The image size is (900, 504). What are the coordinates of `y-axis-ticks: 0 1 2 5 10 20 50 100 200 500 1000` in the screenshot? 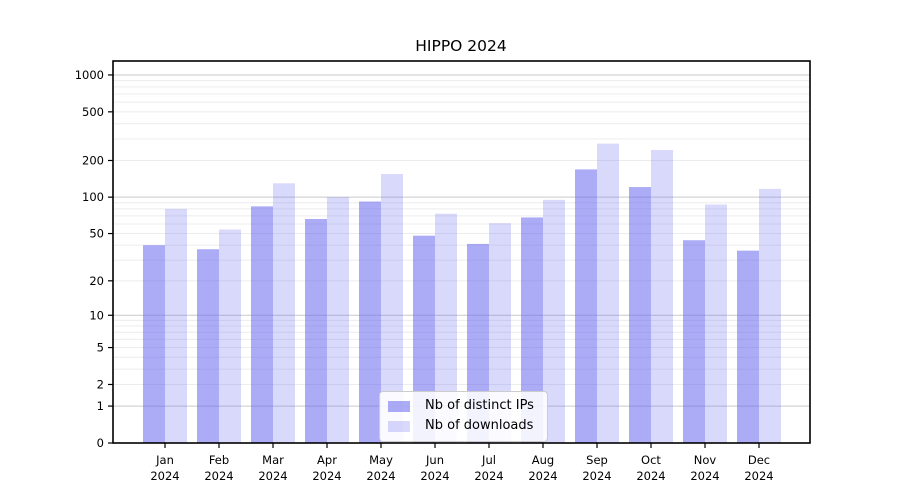 It's located at (94, 259).